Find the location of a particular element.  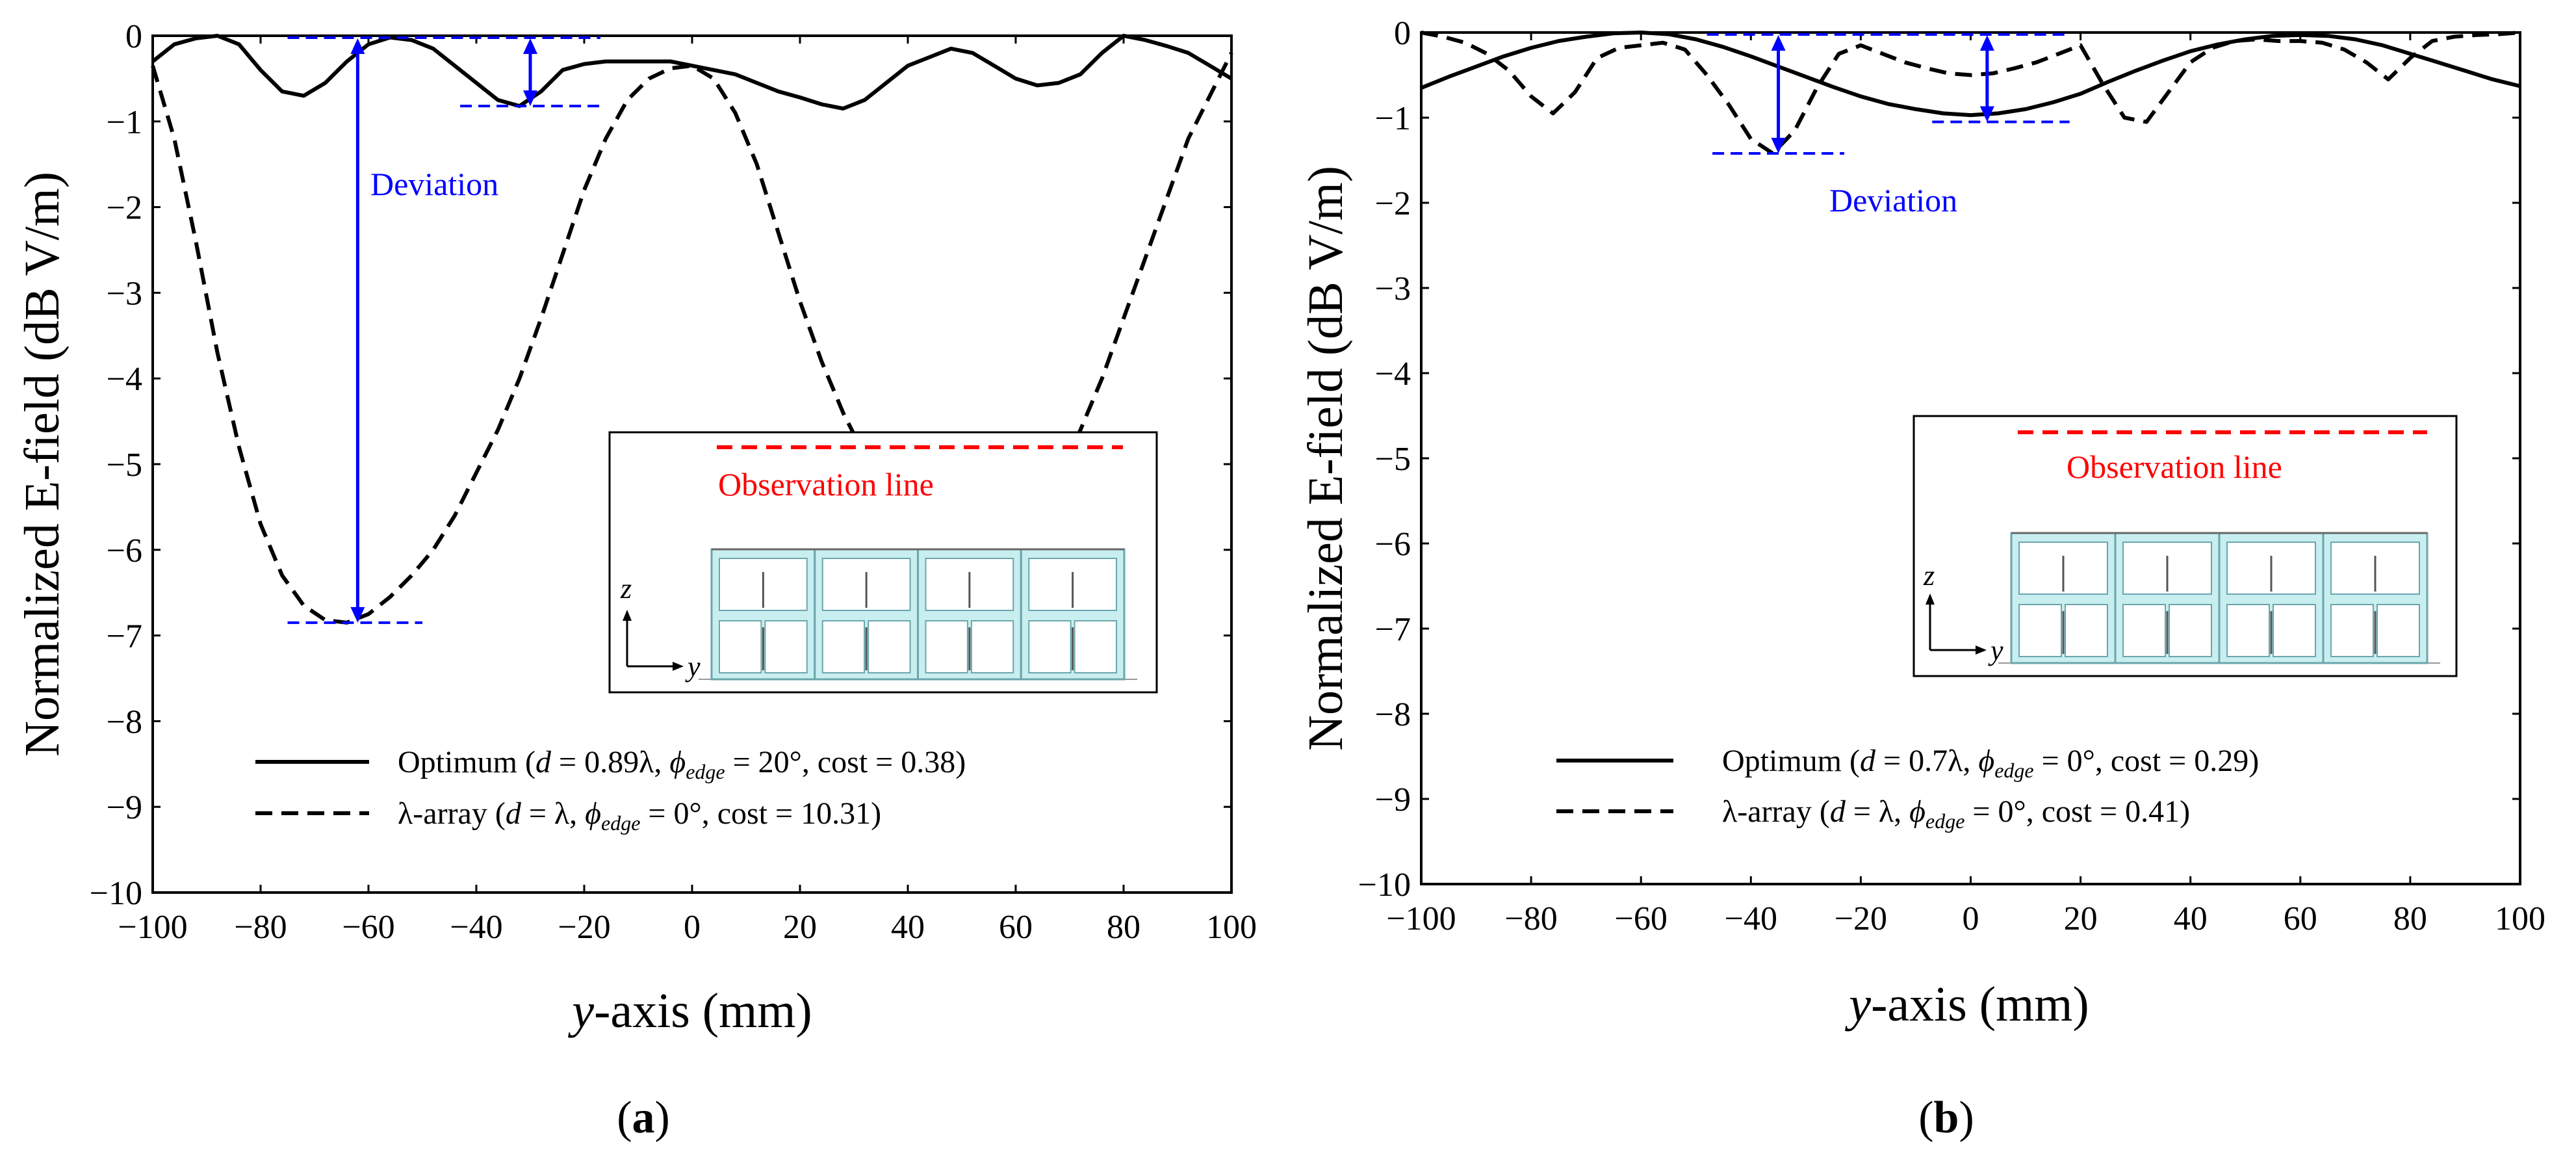

deviation-markers-b is located at coordinates (1889, 94).